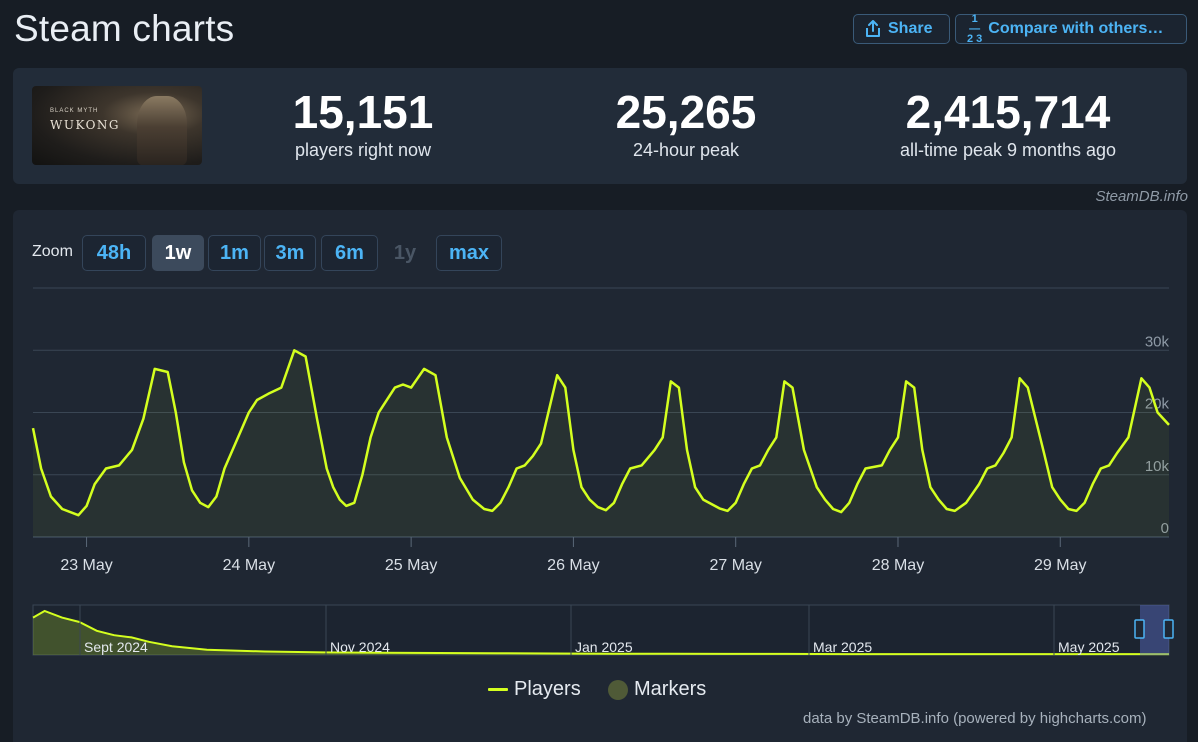 Image resolution: width=1198 pixels, height=742 pixels. I want to click on x-tick-label: 26 May, so click(573, 565).